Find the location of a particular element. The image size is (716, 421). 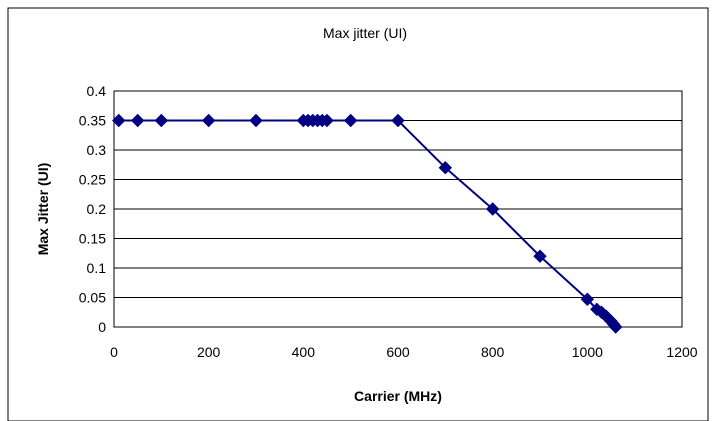

x-tick-label: 1000 is located at coordinates (587, 352).